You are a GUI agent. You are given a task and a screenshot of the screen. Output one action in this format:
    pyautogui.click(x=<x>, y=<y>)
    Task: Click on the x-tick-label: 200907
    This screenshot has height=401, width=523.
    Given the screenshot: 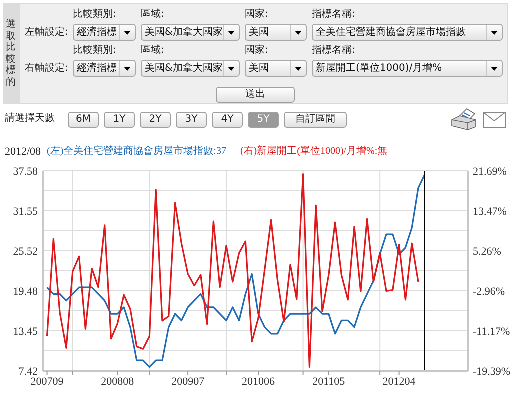 What is the action you would take?
    pyautogui.click(x=189, y=382)
    